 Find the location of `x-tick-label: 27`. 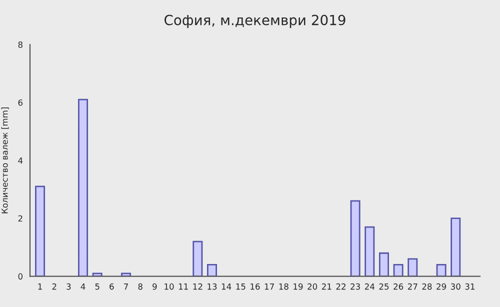

x-tick-label: 27 is located at coordinates (413, 286).